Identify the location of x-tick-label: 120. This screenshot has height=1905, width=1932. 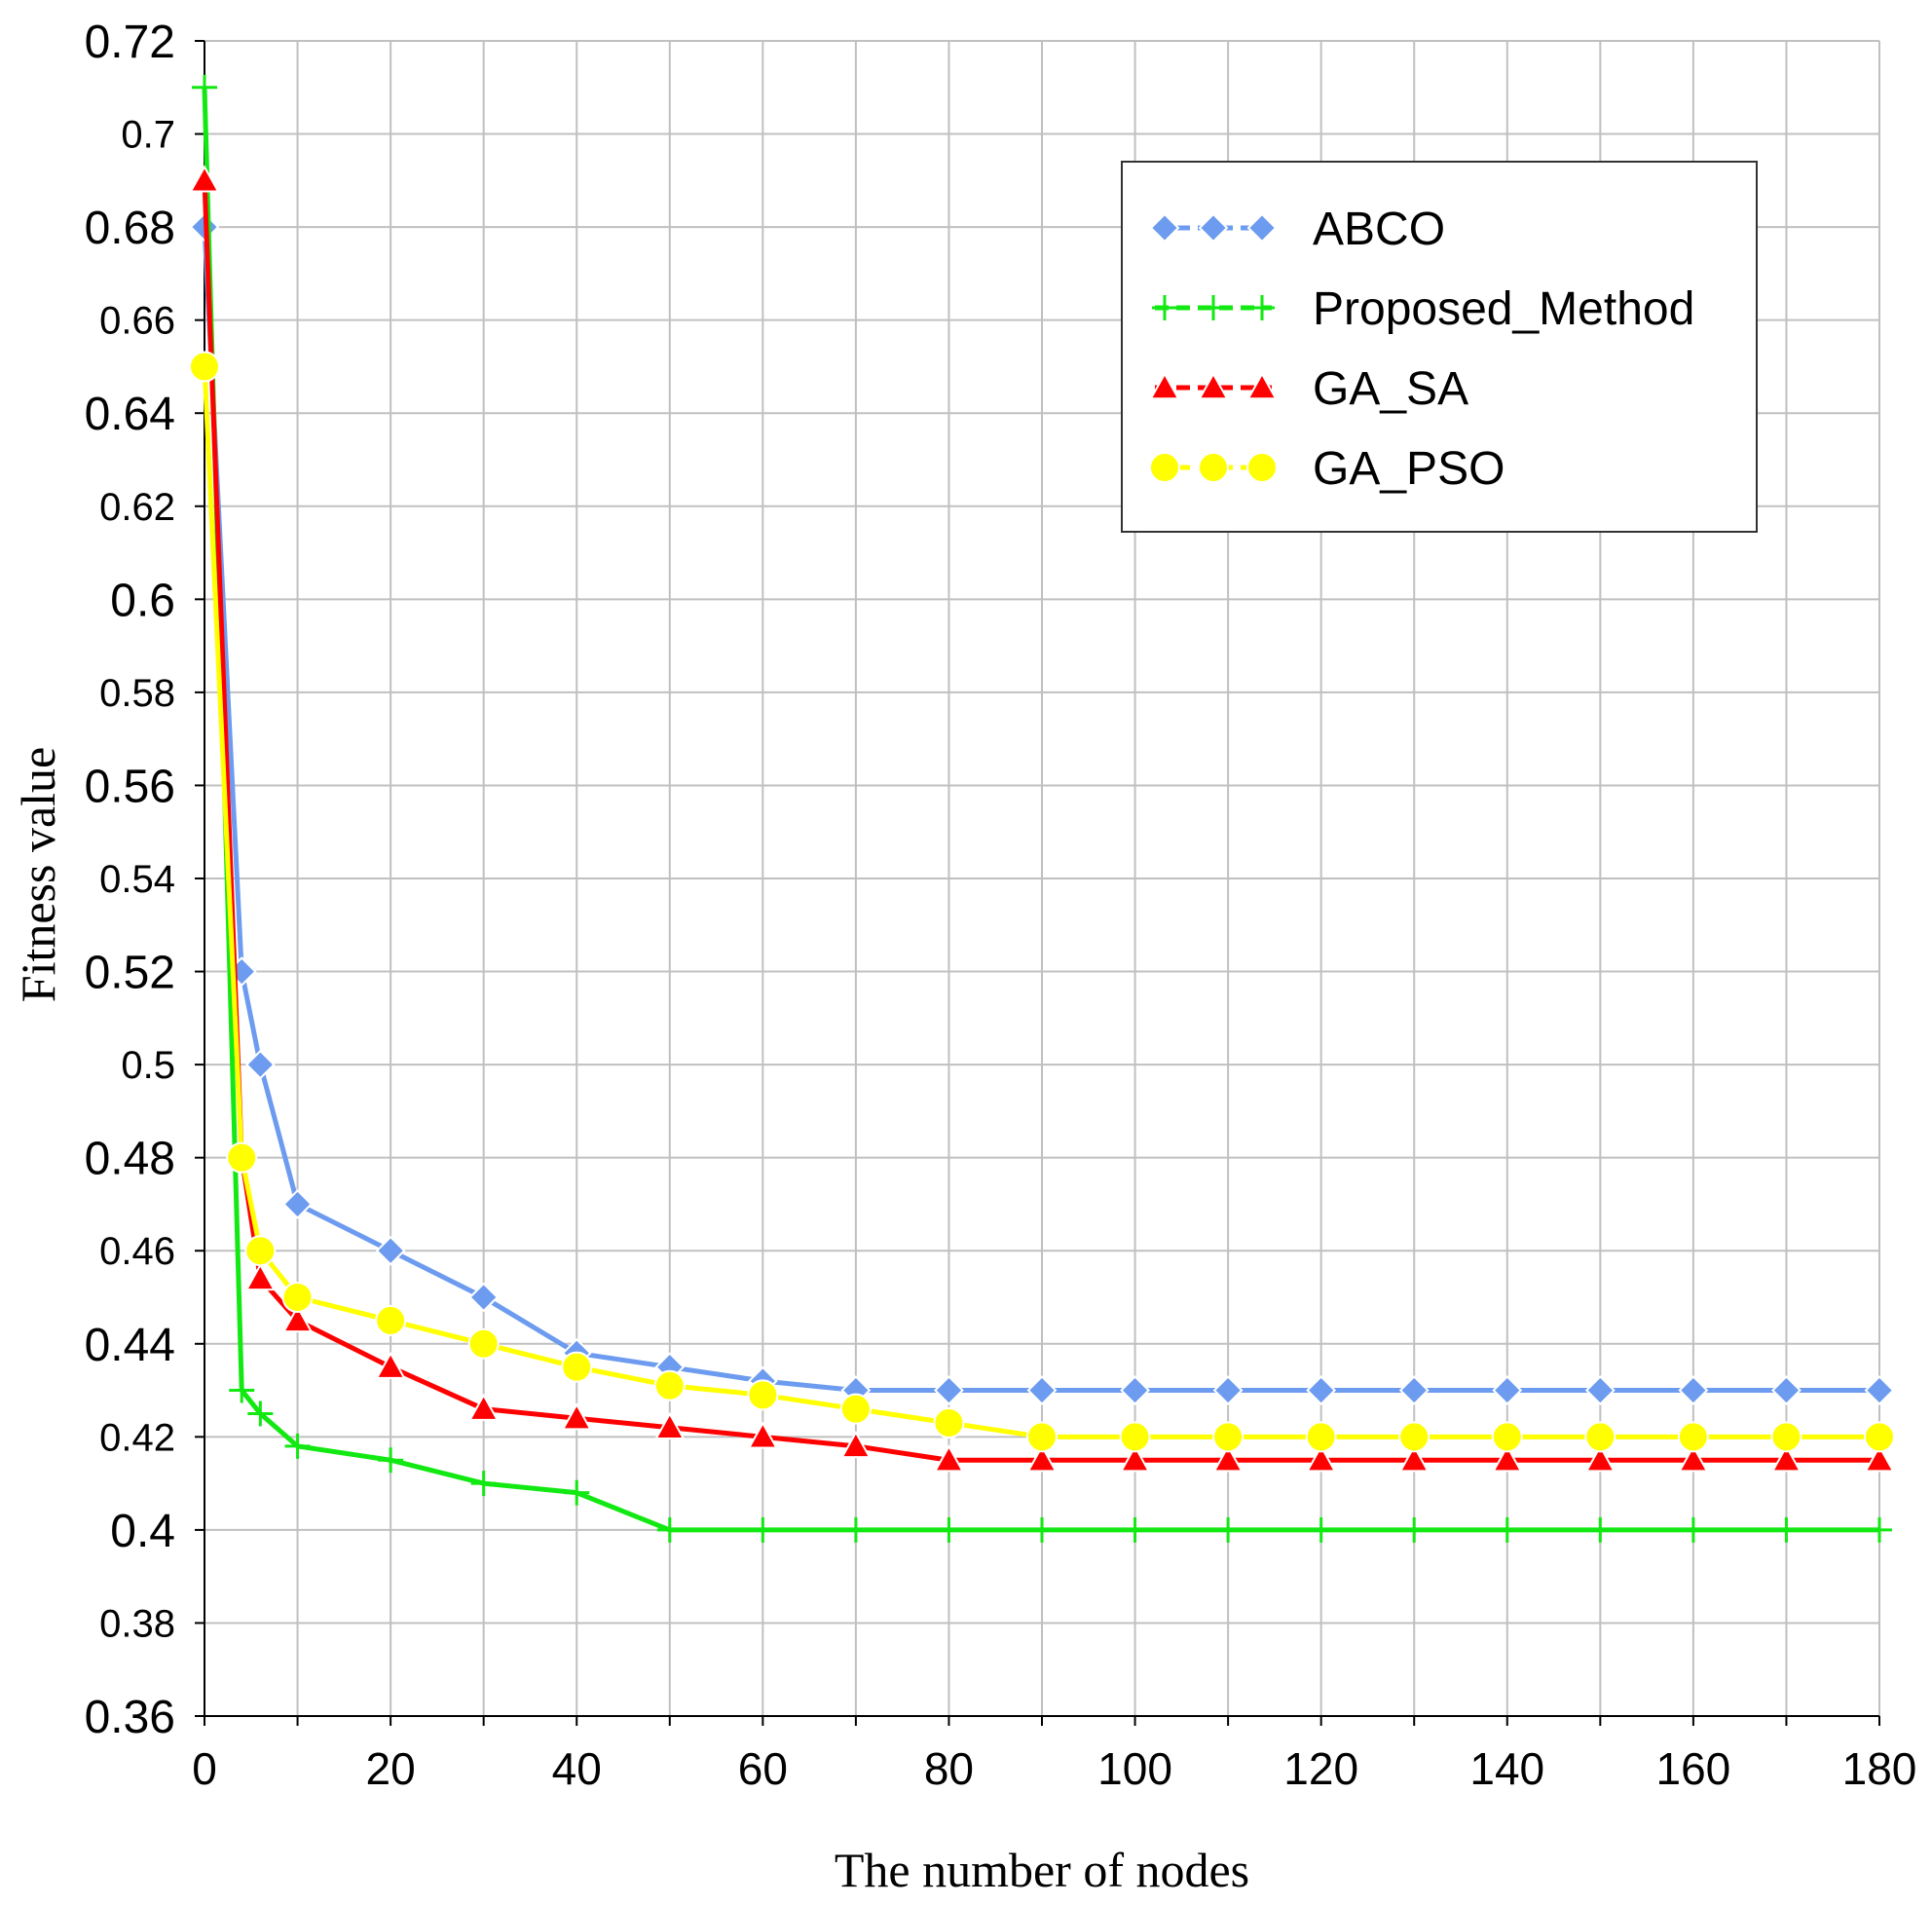
(1320, 1769).